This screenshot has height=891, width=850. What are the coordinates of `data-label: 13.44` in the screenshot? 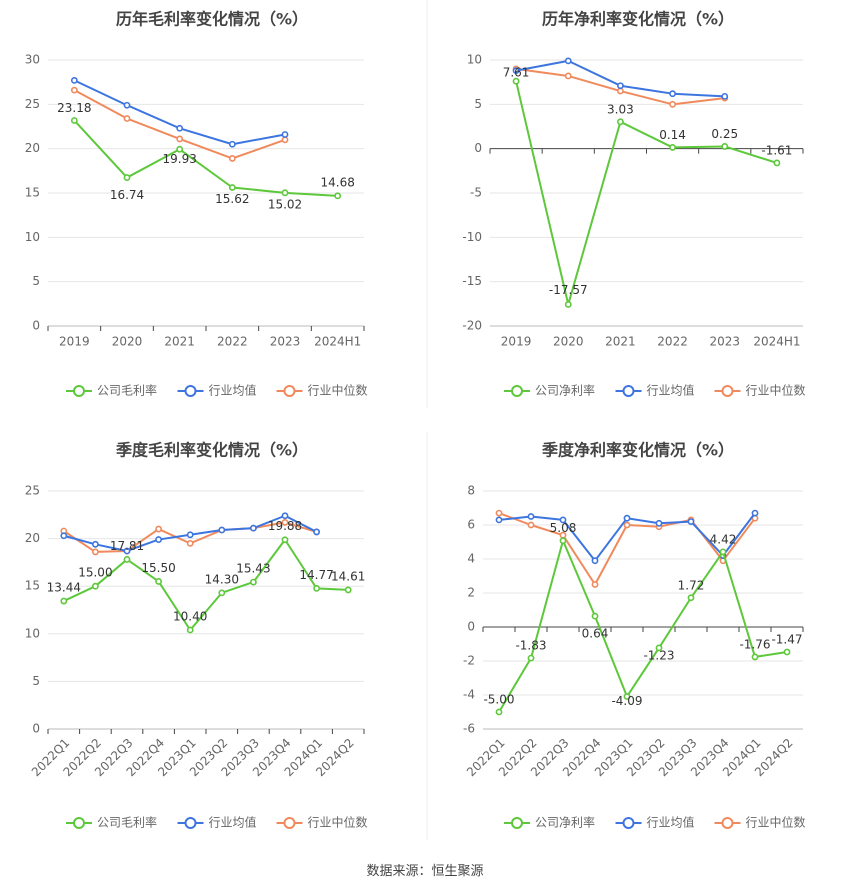 It's located at (64, 588).